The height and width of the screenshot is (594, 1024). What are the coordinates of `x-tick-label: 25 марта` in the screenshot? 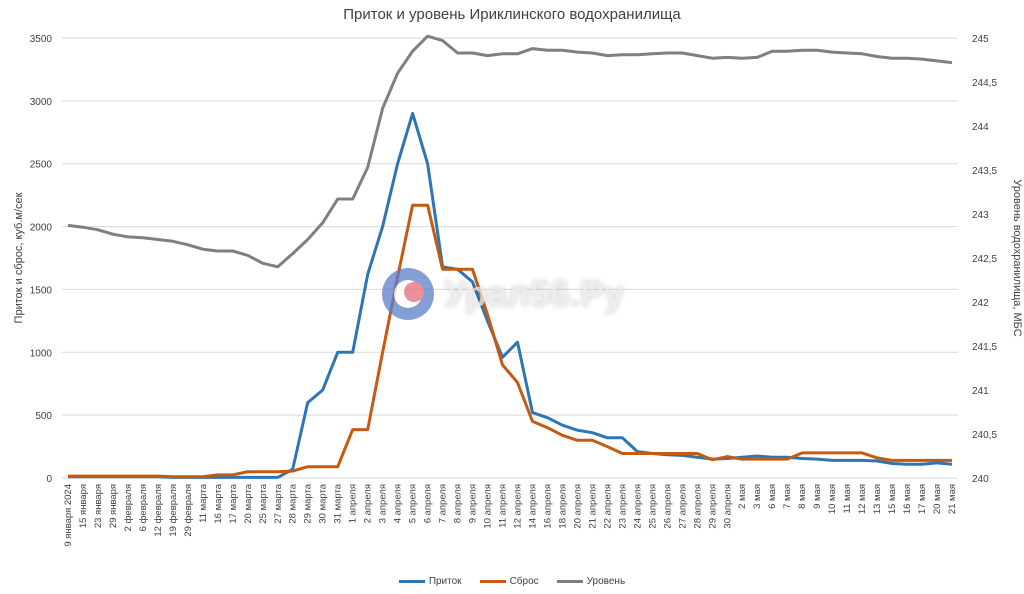 It's located at (263, 503).